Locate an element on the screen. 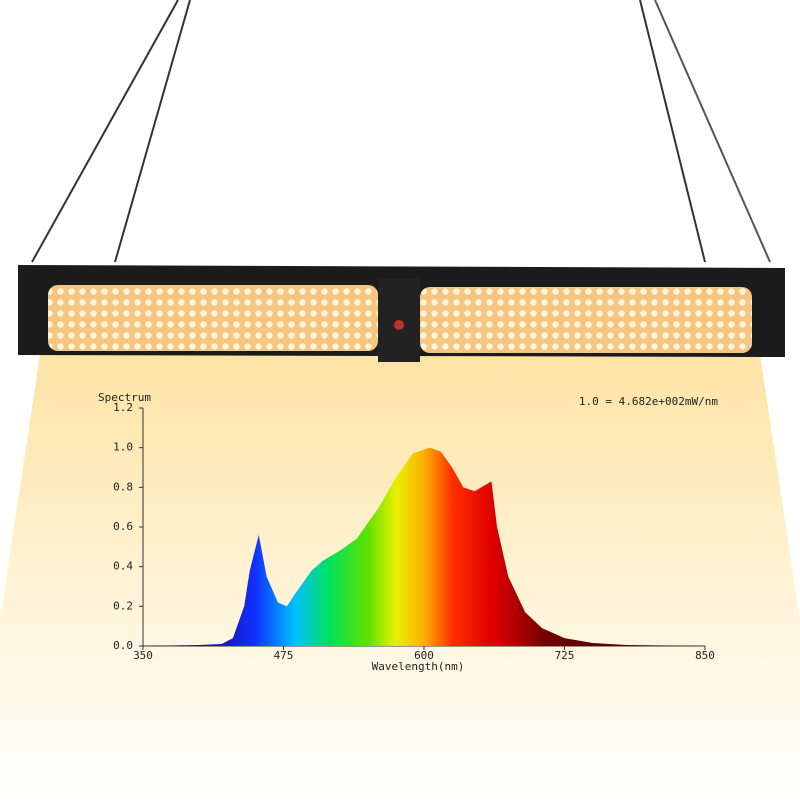  y-tick-label: 0.4 is located at coordinates (123, 566).